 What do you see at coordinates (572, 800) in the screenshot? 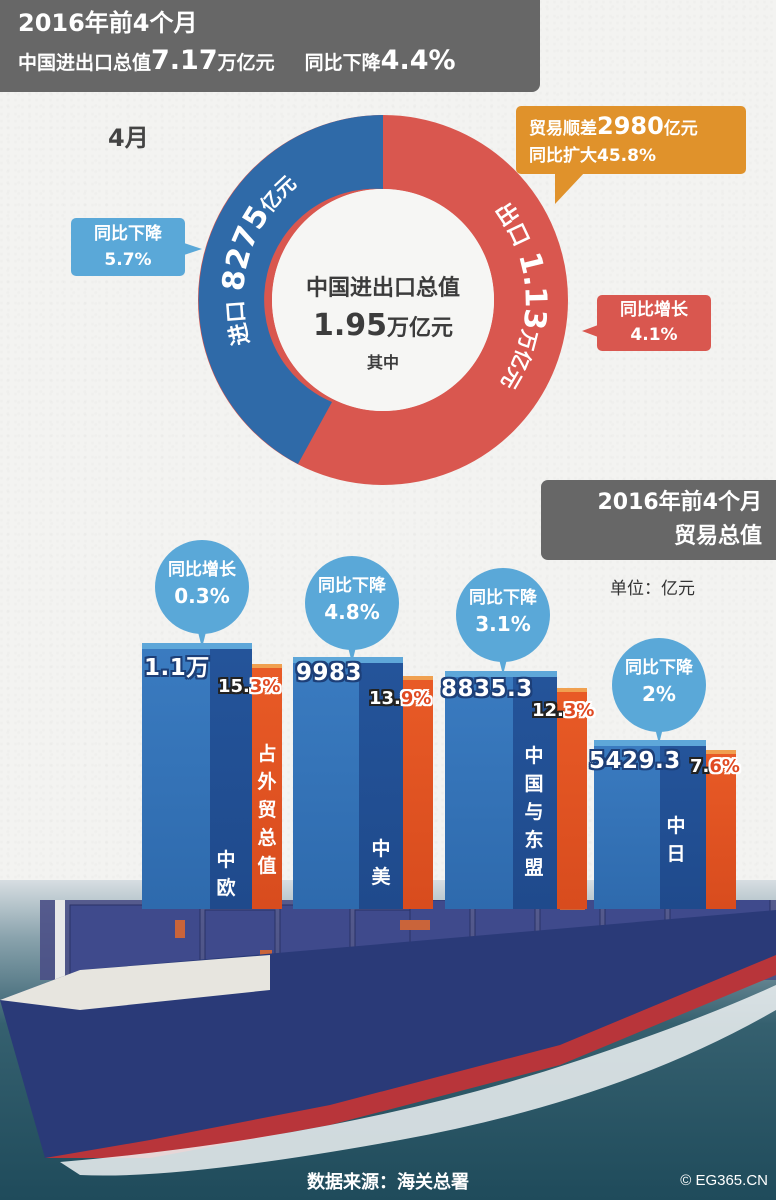
I see `share-bar-asean` at bounding box center [572, 800].